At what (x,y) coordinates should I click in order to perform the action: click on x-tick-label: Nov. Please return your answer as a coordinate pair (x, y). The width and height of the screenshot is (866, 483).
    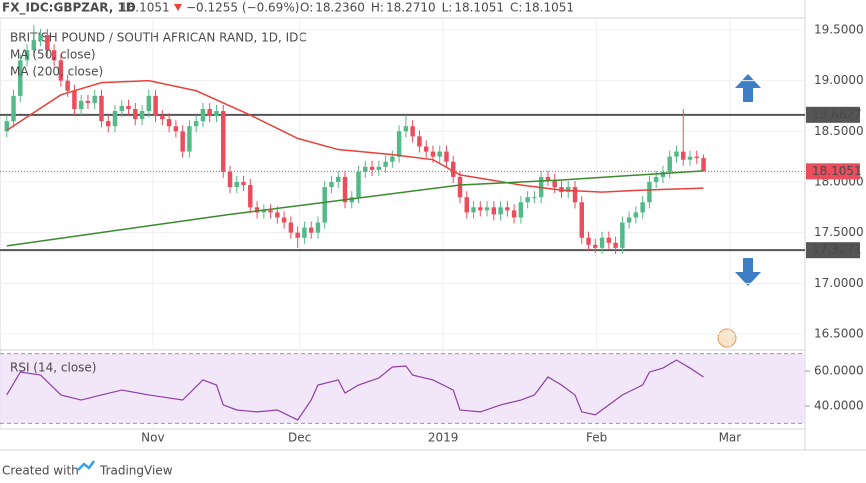
    Looking at the image, I should click on (152, 438).